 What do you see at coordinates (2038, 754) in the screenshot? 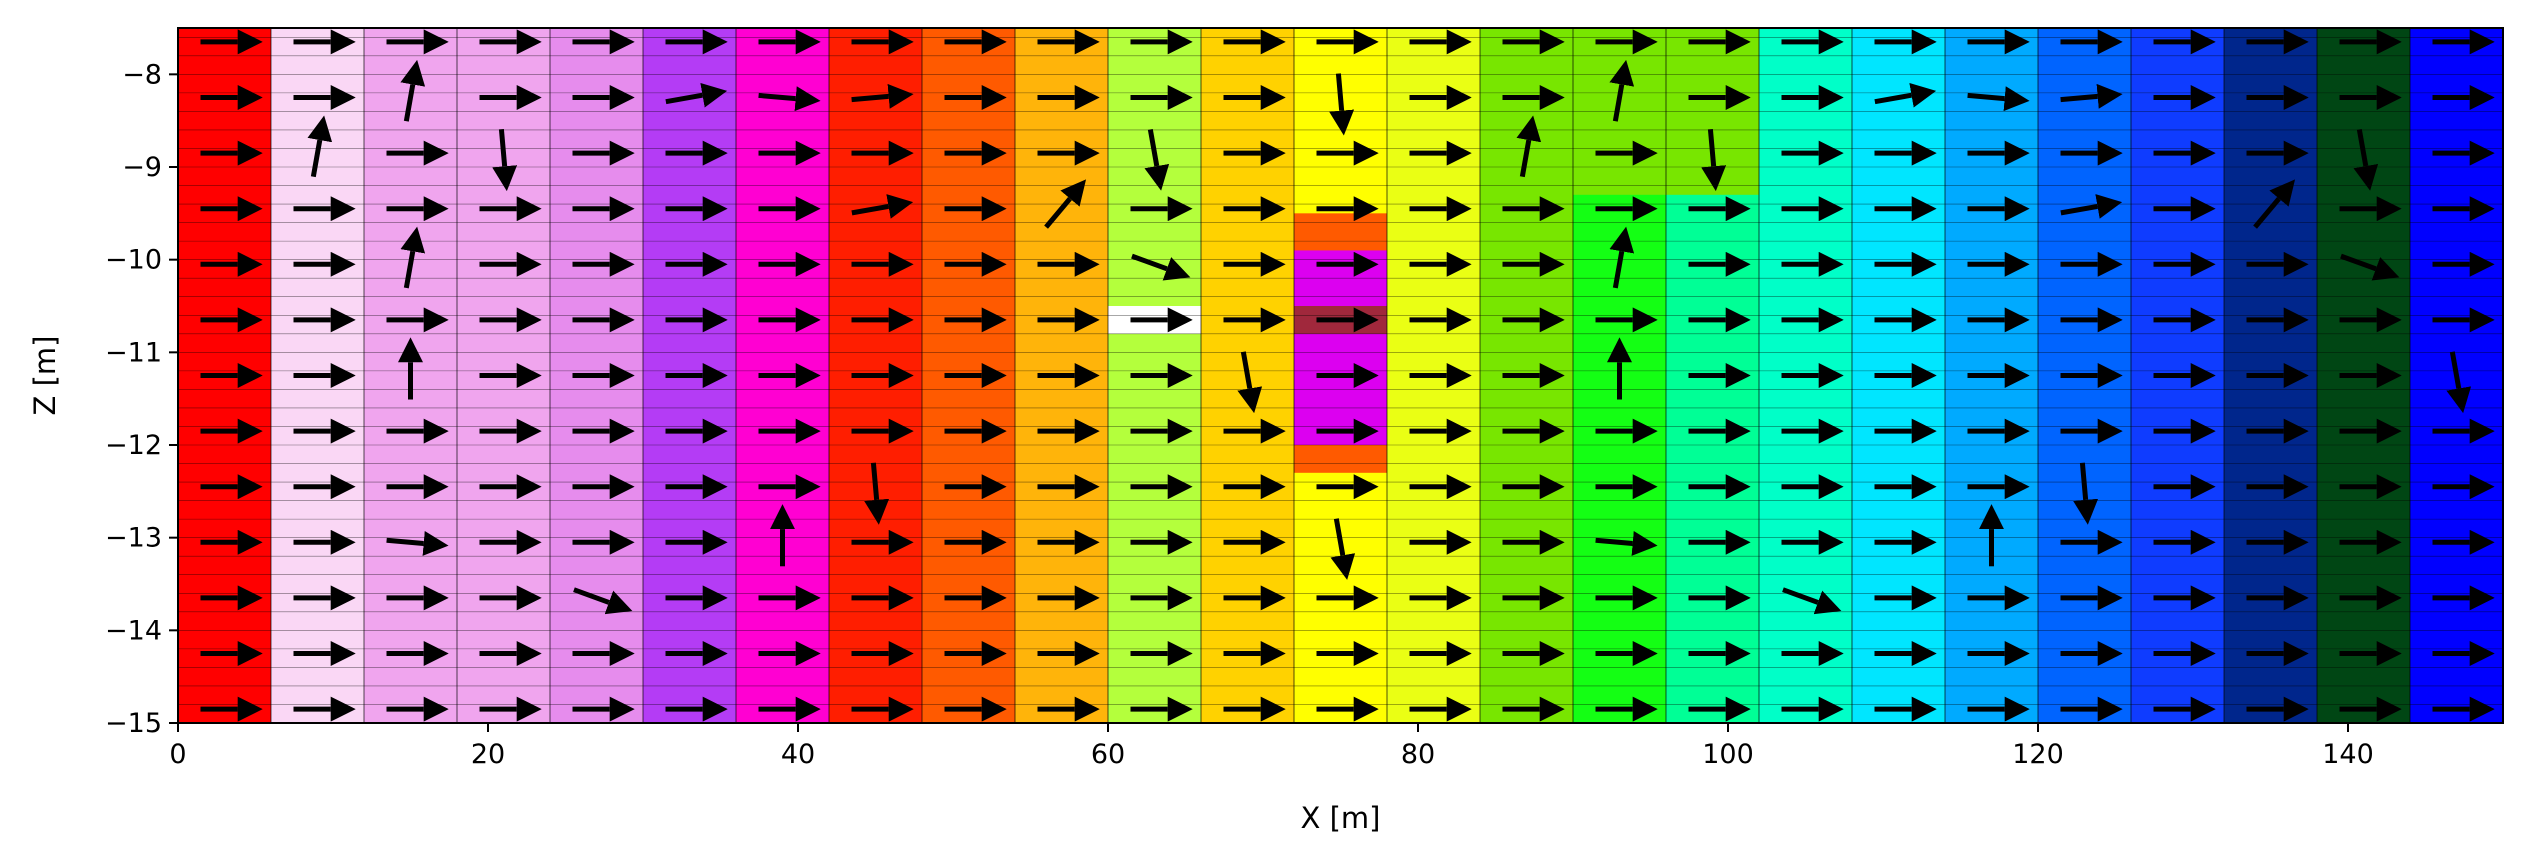
I see `x-tick-label: 120` at bounding box center [2038, 754].